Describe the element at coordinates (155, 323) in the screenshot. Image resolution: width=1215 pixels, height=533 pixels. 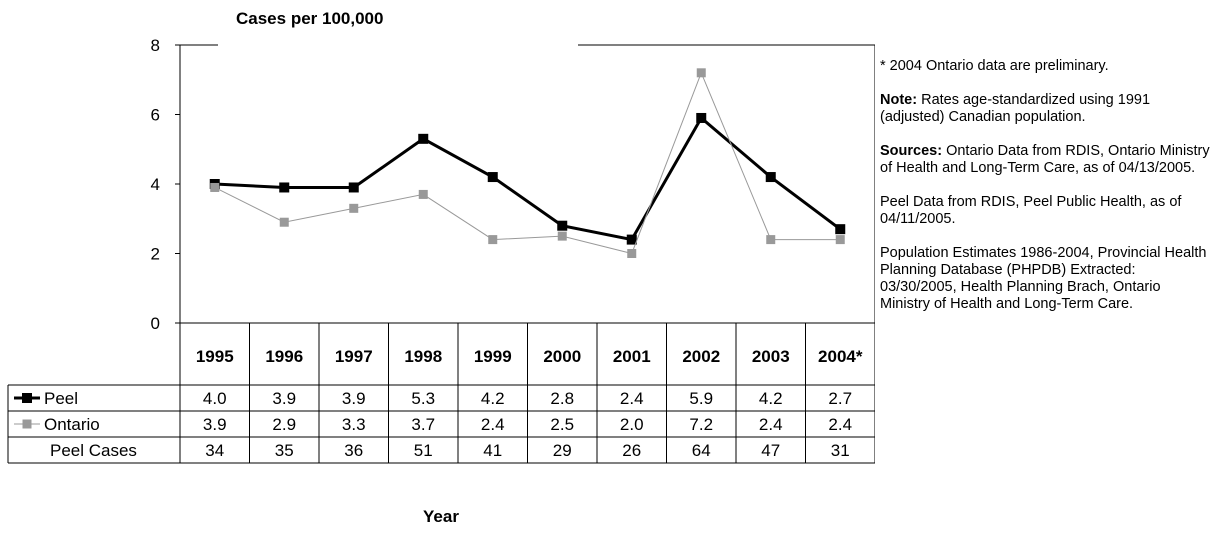
I see `y-tick-label: 0` at that location.